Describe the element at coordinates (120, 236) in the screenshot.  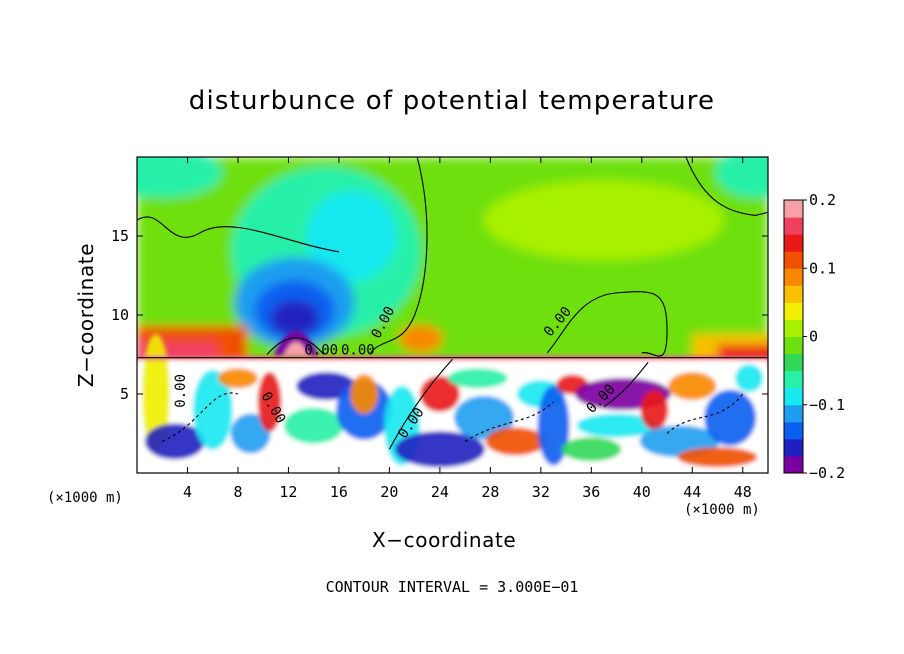
I see `y-tick-label-15: 15` at that location.